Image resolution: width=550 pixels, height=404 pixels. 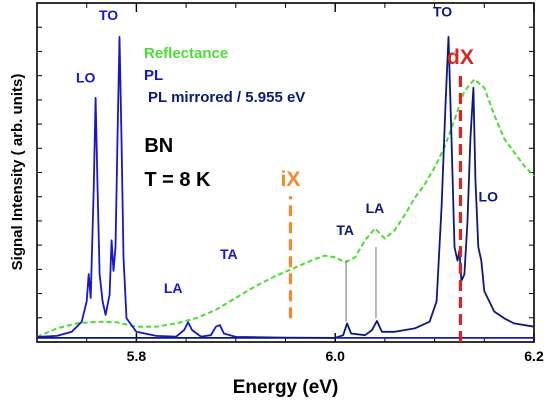 I want to click on vline-label-ix: iX, so click(x=291, y=179).